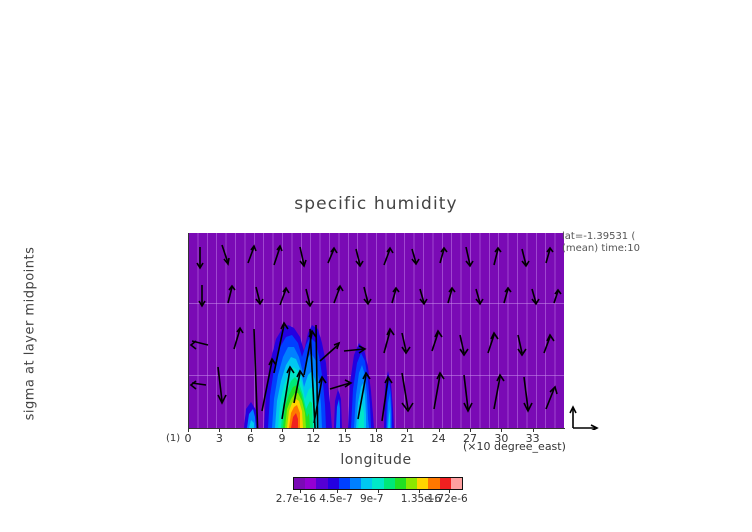 This screenshot has width=752, height=532. I want to click on x-axis-tick-label: 18, so click(376, 438).